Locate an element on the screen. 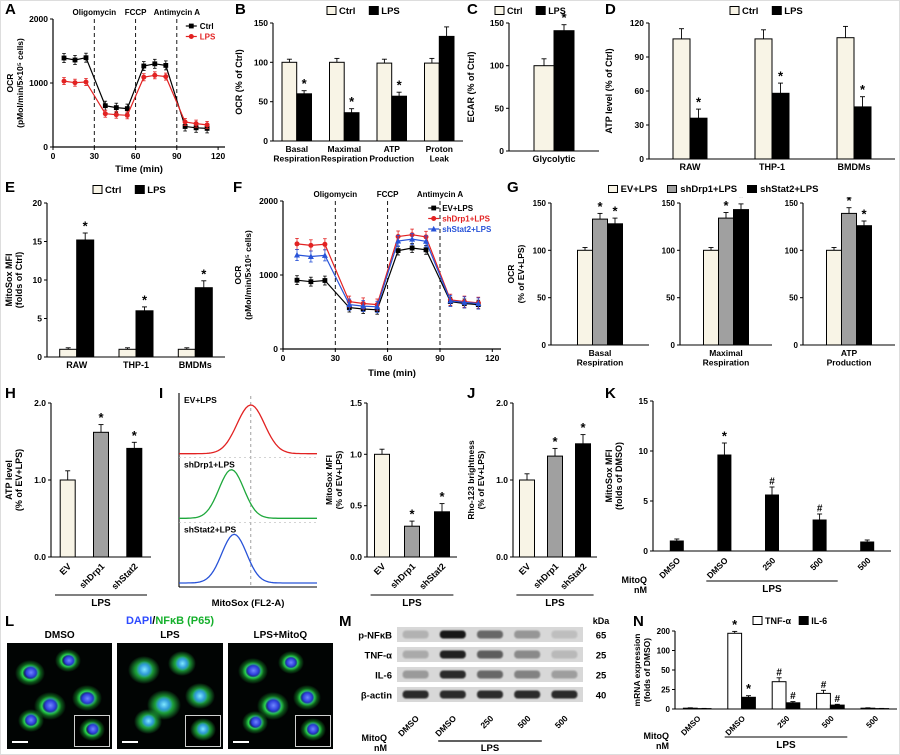 Image resolution: width=900 pixels, height=755 pixels. svg-text: MitoSox (FL2-A) is located at coordinates (248, 603).